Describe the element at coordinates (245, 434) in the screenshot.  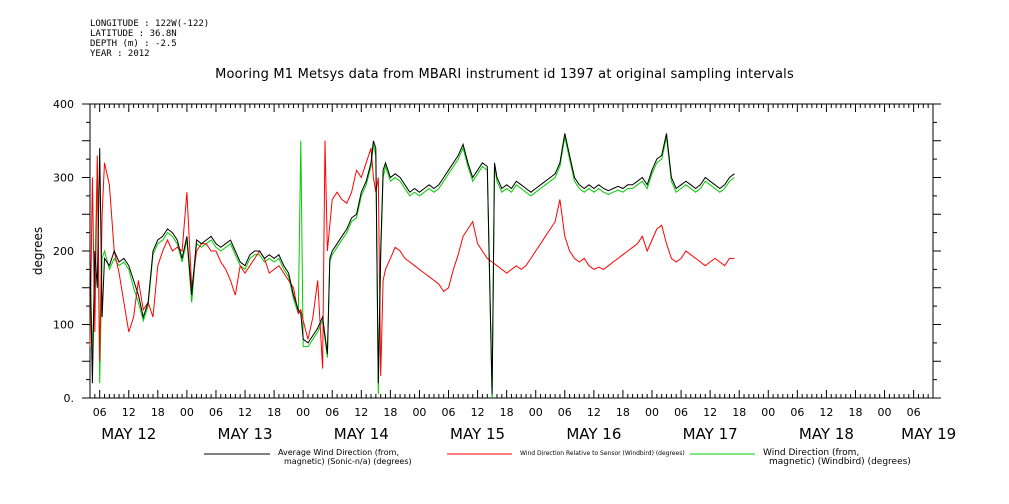
I see `x-day-label: MAY 13` at that location.